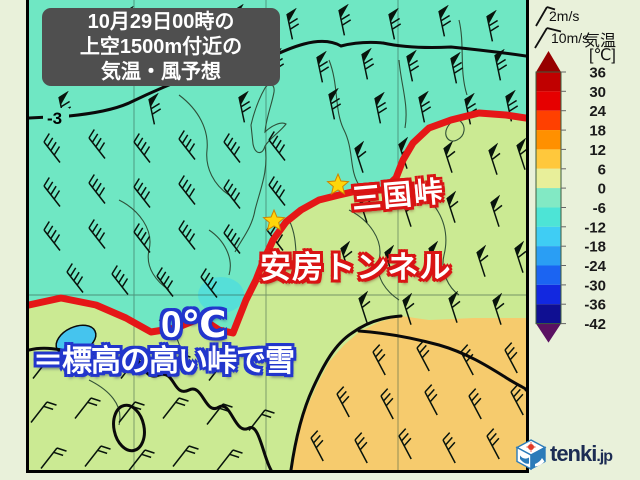  What do you see at coordinates (548, 333) in the screenshot?
I see `scale-arrow-bottom` at bounding box center [548, 333].